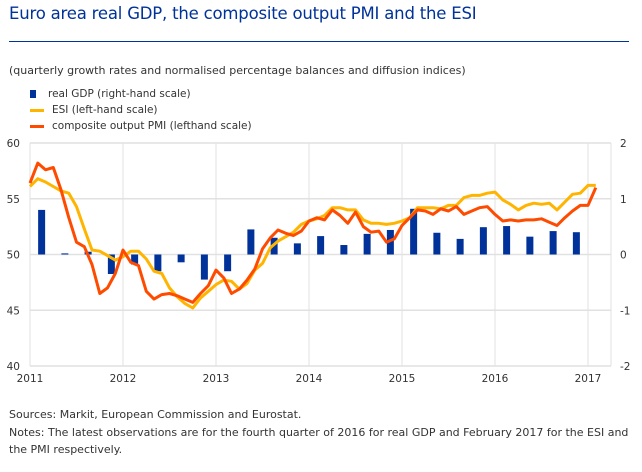 The image size is (642, 472). Describe the element at coordinates (13, 256) in the screenshot. I see `y-left-tick-label: 50` at that location.